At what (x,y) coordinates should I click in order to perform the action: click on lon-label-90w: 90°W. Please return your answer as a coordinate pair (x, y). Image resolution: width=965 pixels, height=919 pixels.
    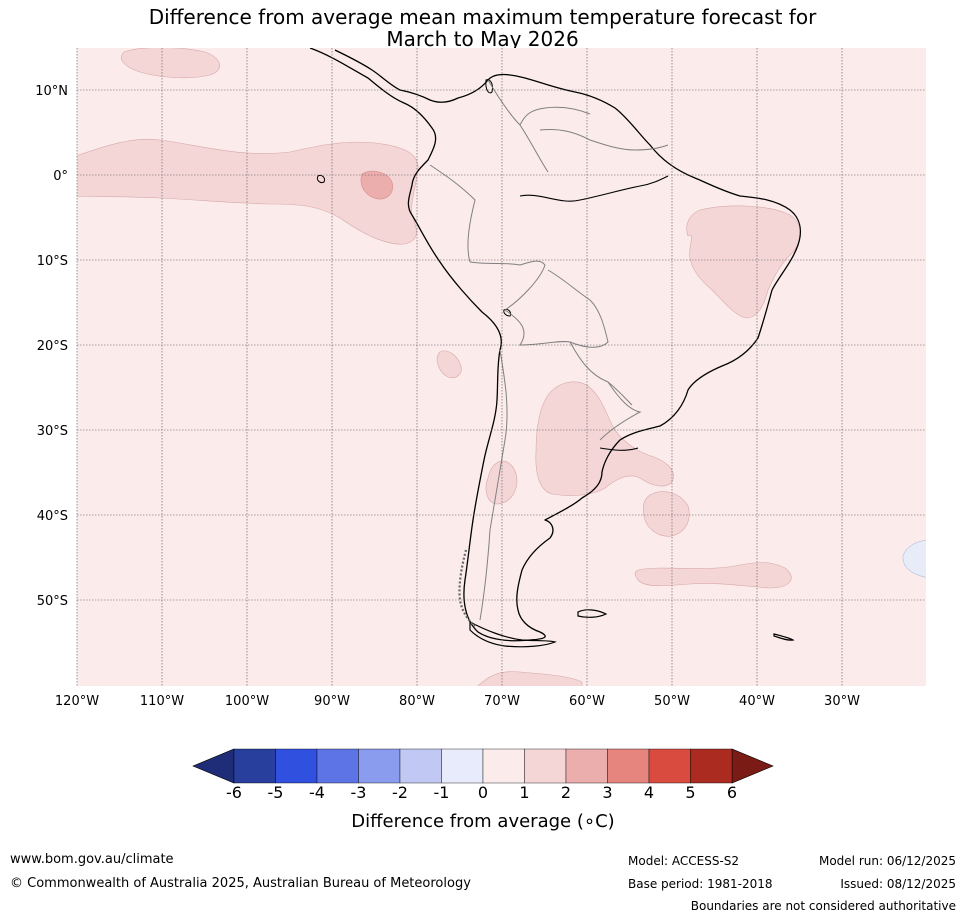
    Looking at the image, I should click on (332, 701).